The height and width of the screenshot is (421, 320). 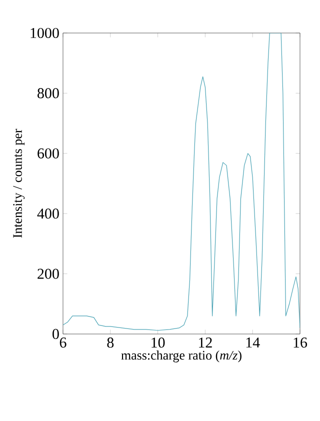 What do you see at coordinates (301, 343) in the screenshot?
I see `x-tick-label: 16` at bounding box center [301, 343].